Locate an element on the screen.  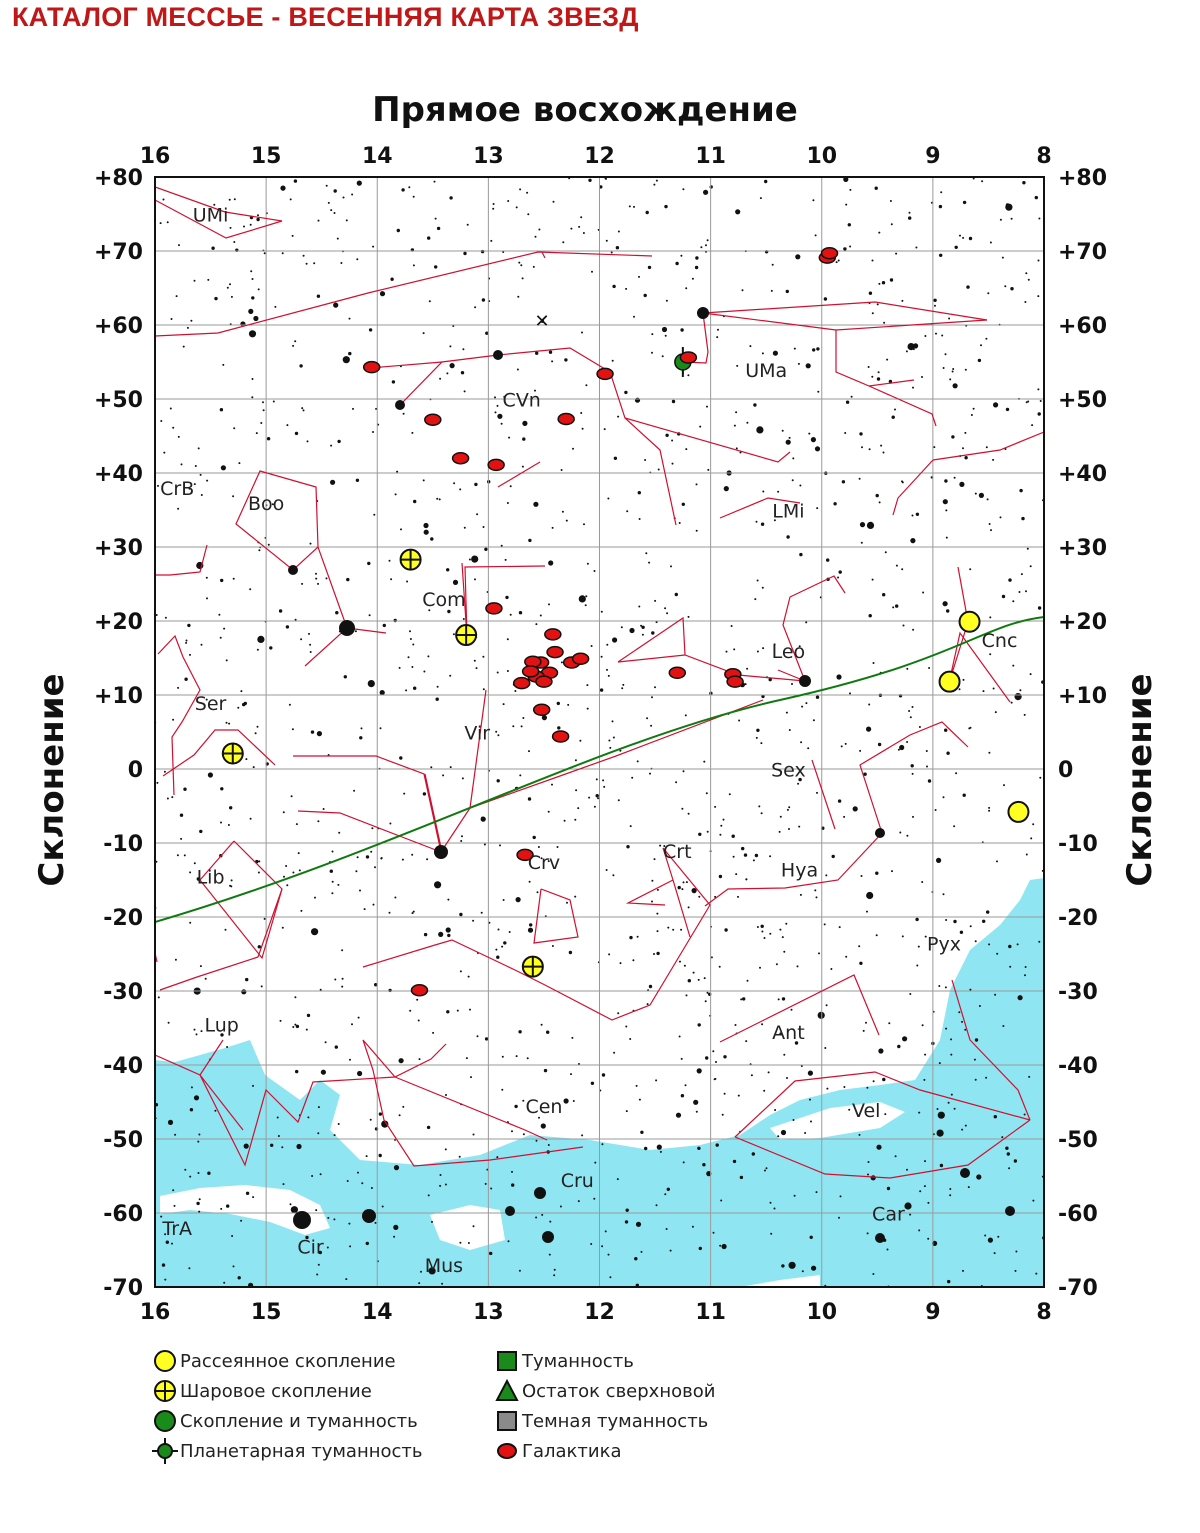
dec-tick-left: 0 is located at coordinates (135, 770).